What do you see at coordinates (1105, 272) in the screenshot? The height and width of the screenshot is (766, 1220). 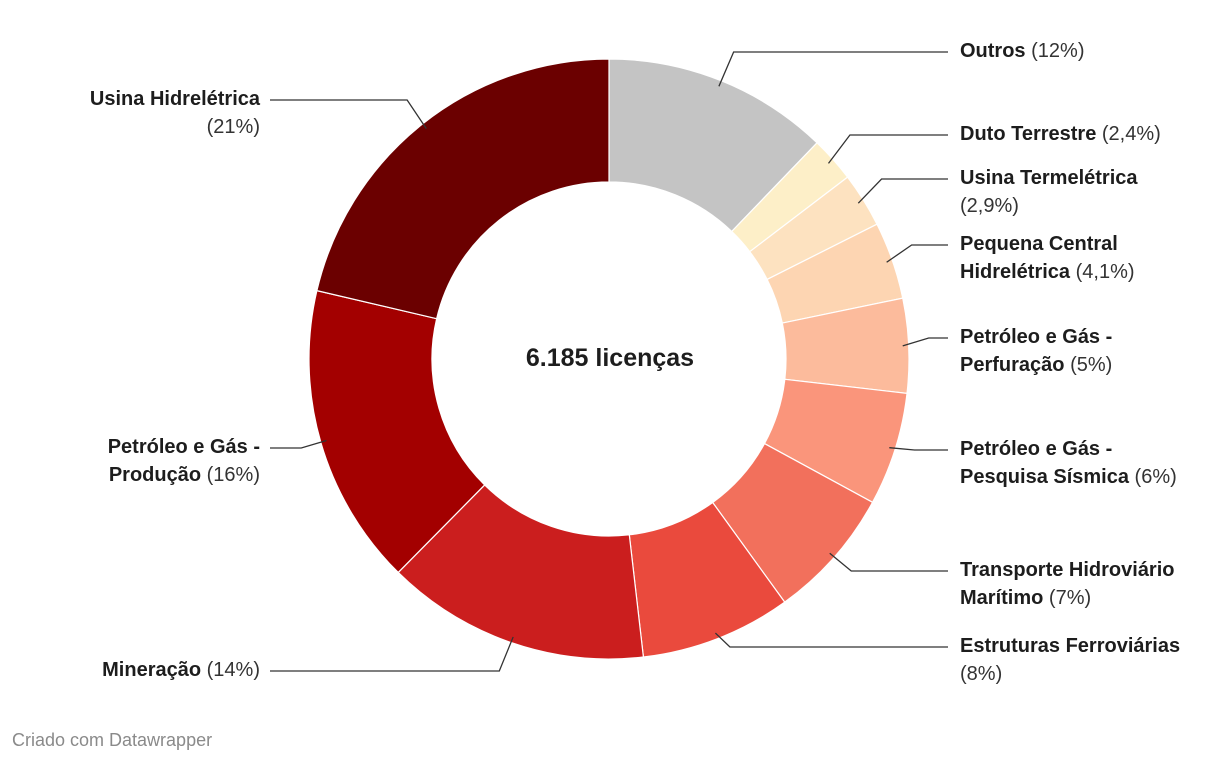 I see `slice-percent: (4,1%)` at bounding box center [1105, 272].